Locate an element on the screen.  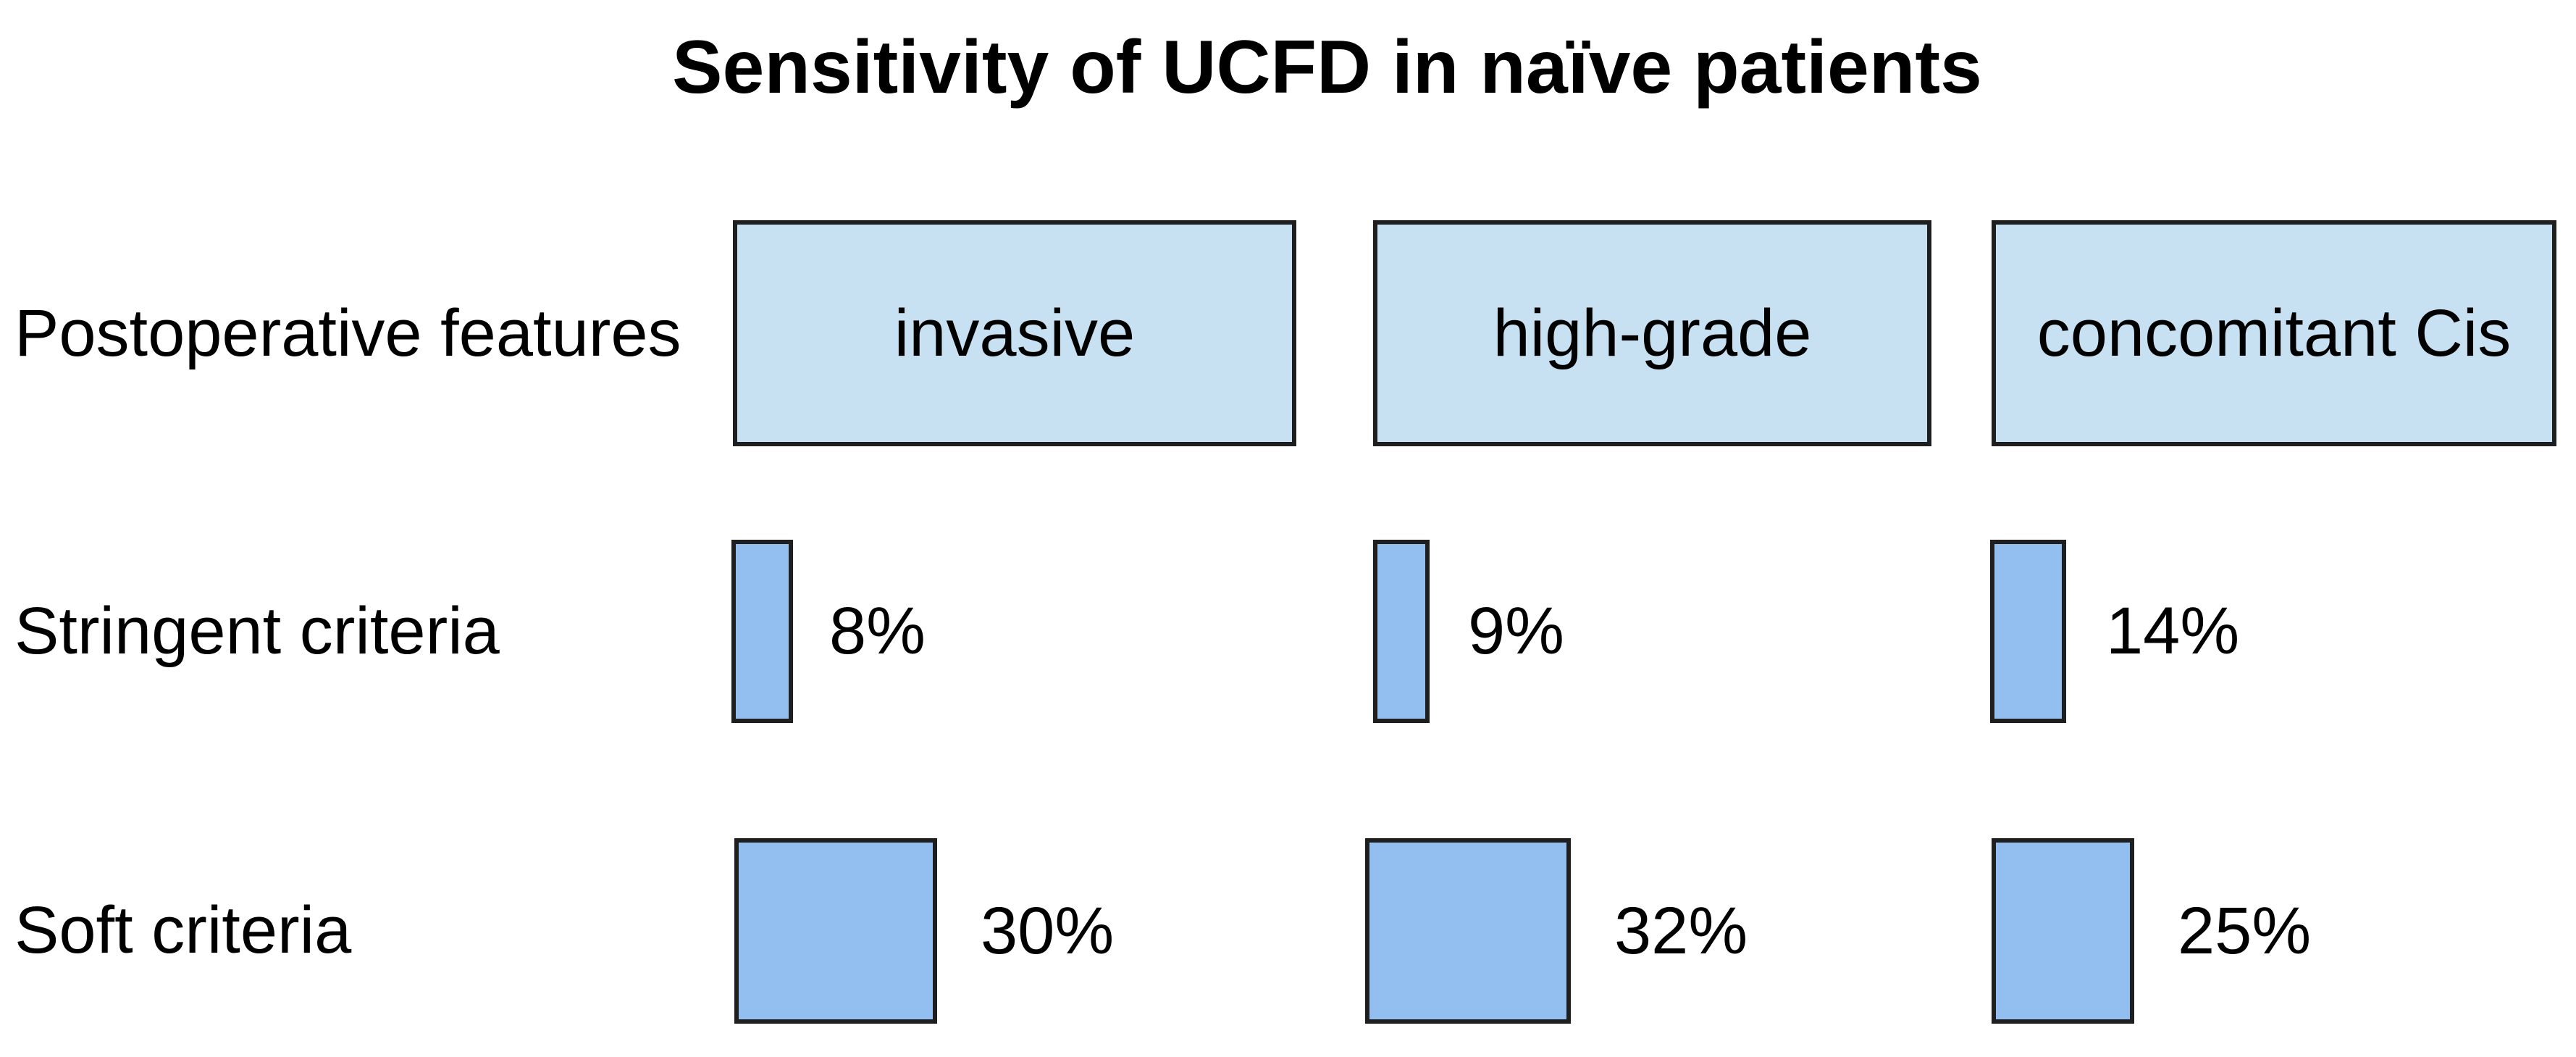
category-box-concomitant-cis: concomitant Cis is located at coordinates (2274, 333).